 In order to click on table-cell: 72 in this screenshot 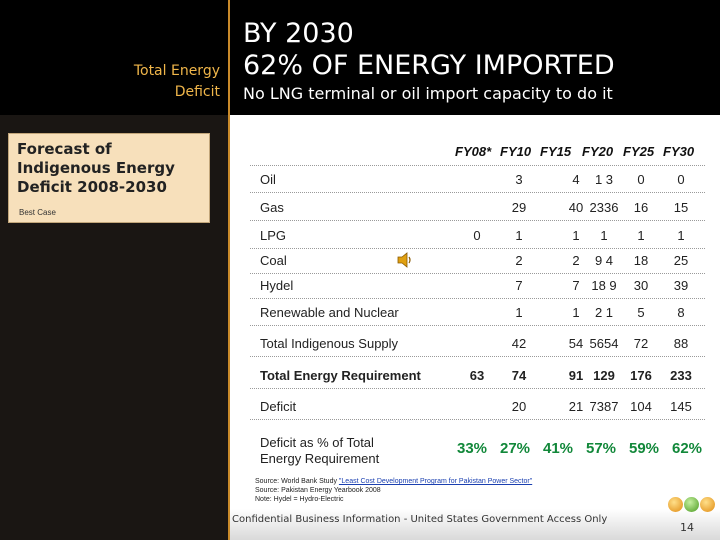, I will do `click(641, 343)`.